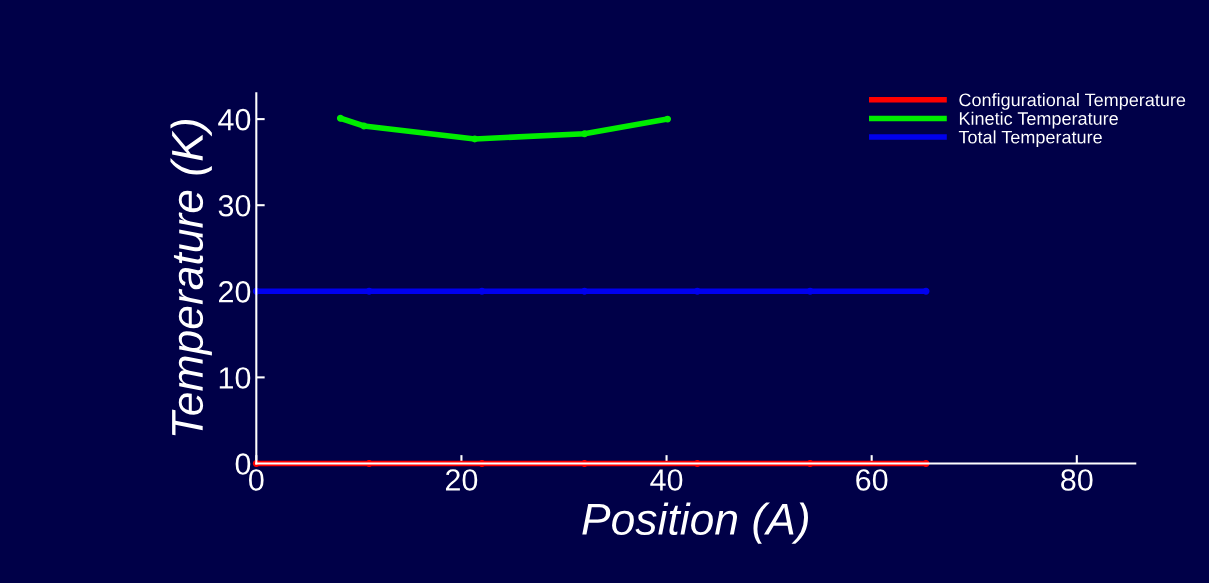 This screenshot has width=1209, height=583. I want to click on x-tick-label: 60, so click(872, 480).